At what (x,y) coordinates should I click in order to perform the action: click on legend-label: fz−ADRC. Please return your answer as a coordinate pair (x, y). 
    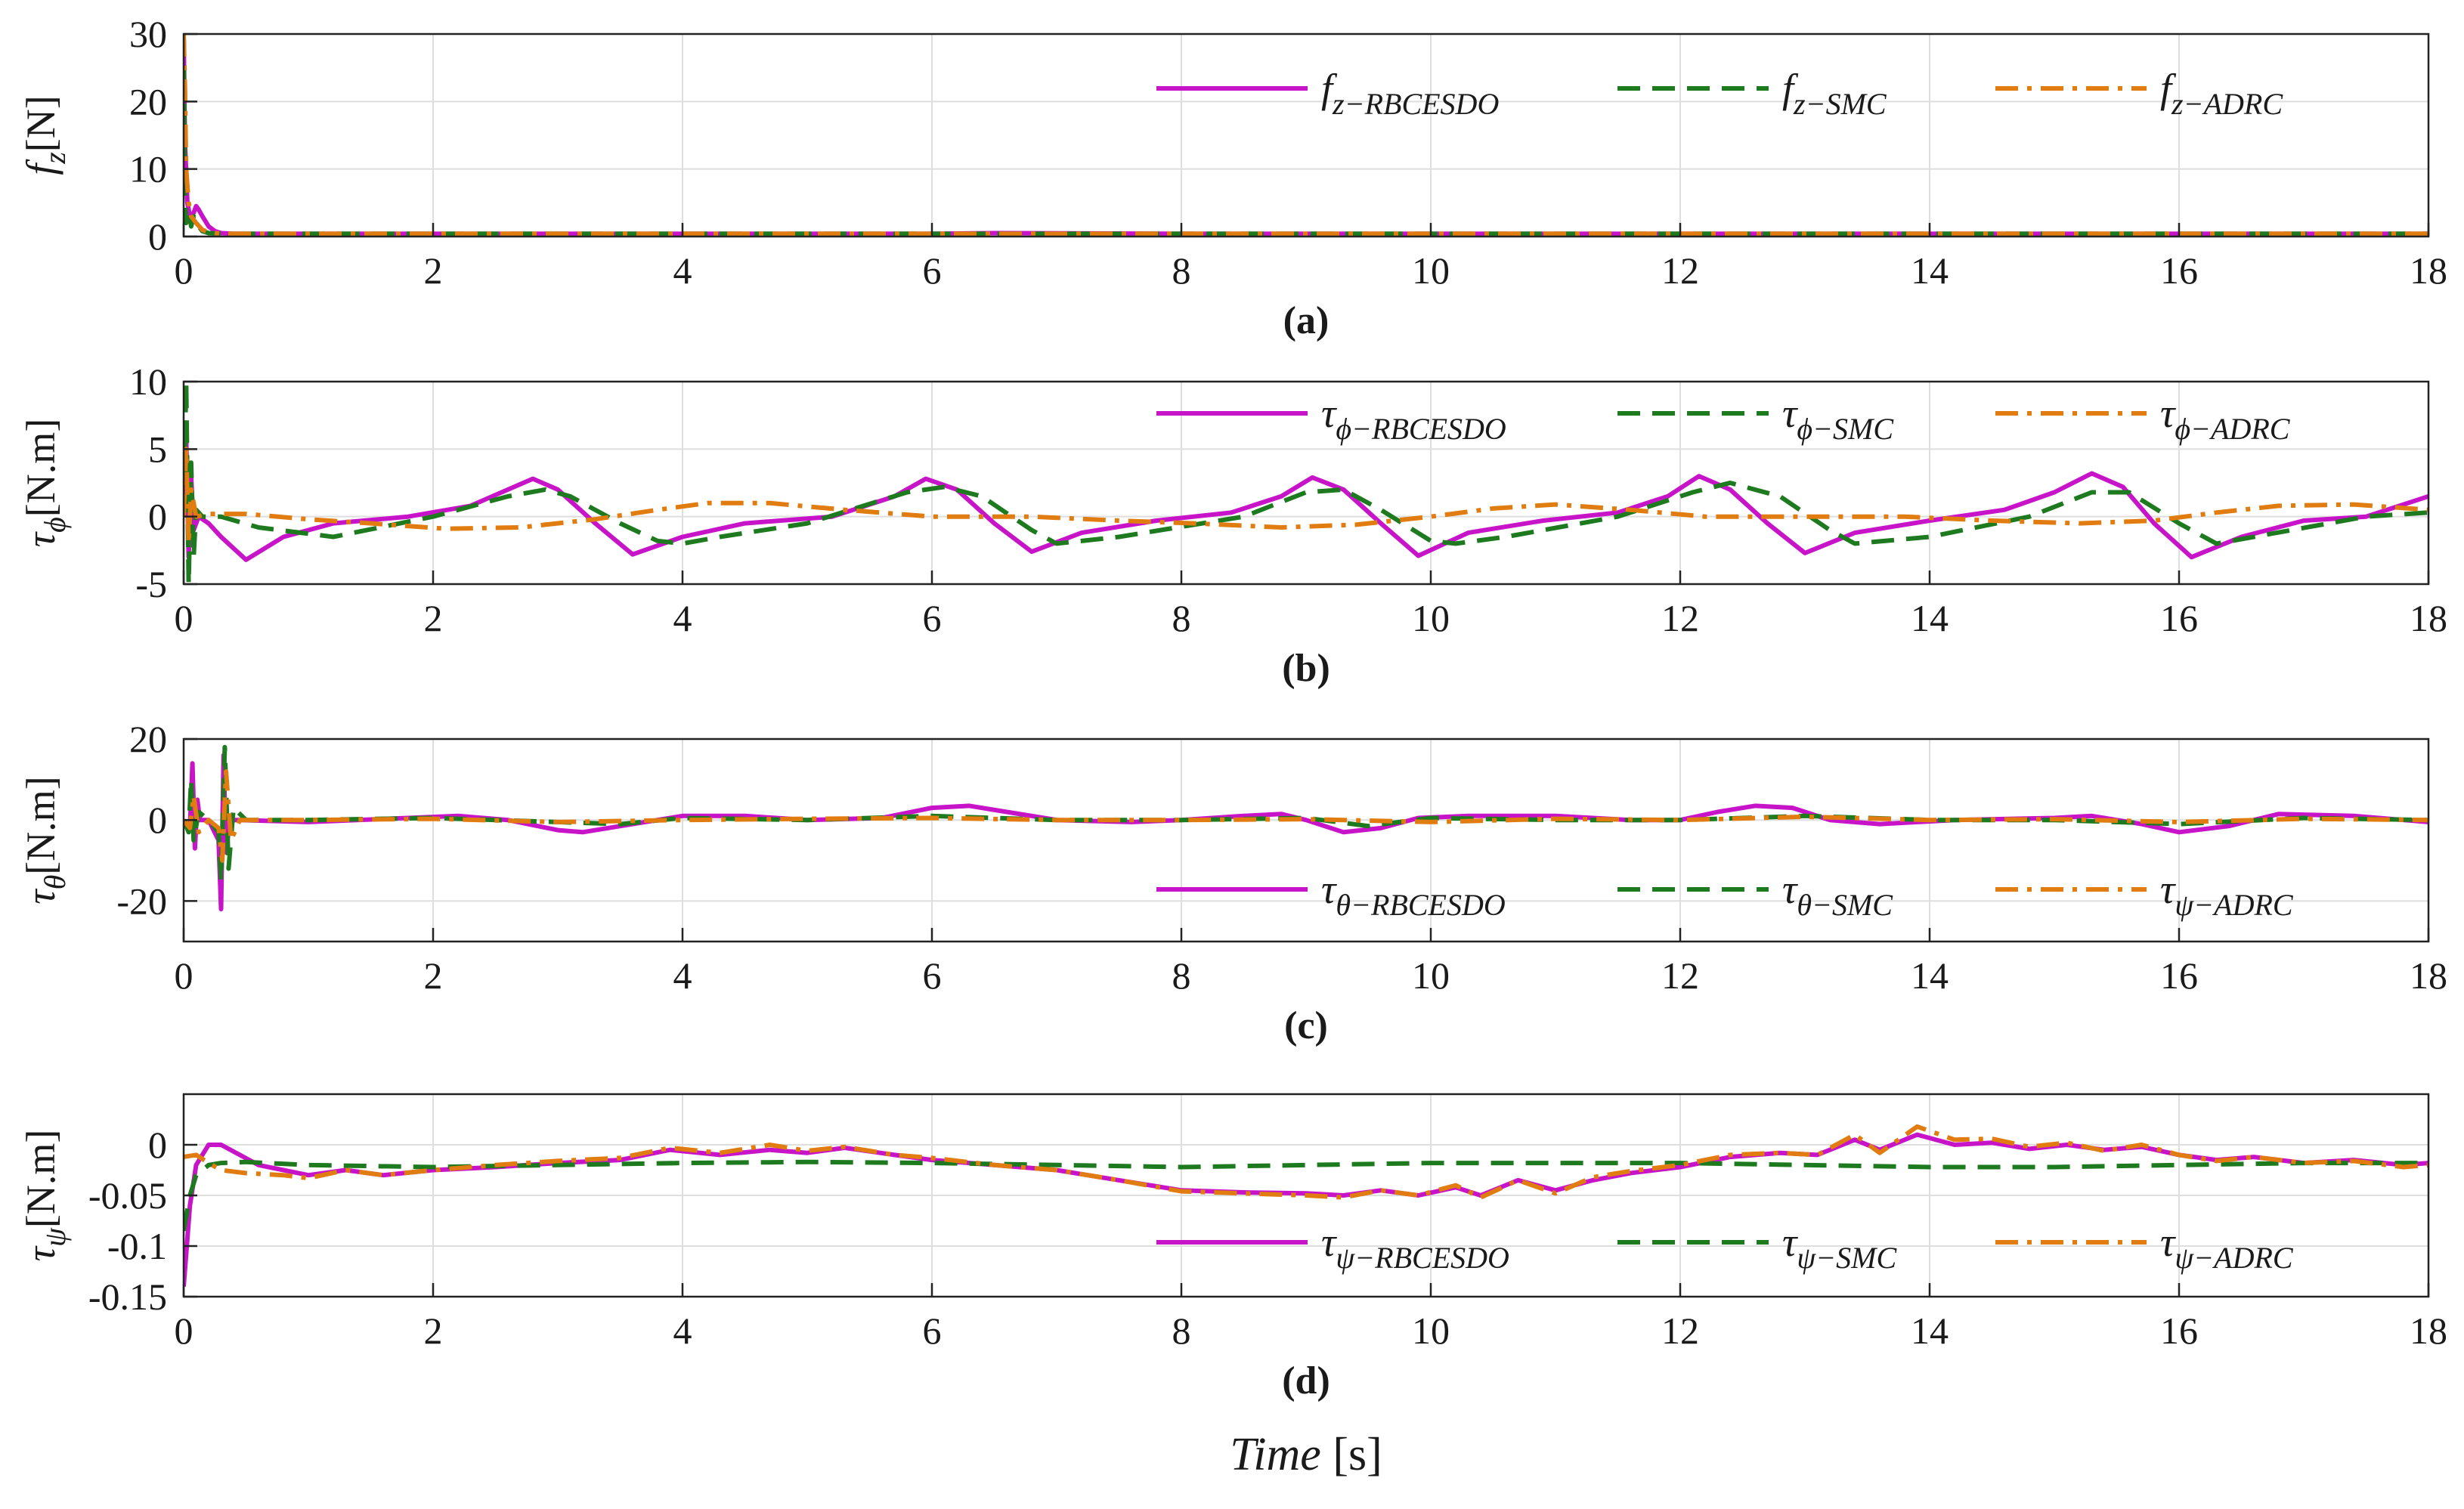
    Looking at the image, I should click on (2221, 93).